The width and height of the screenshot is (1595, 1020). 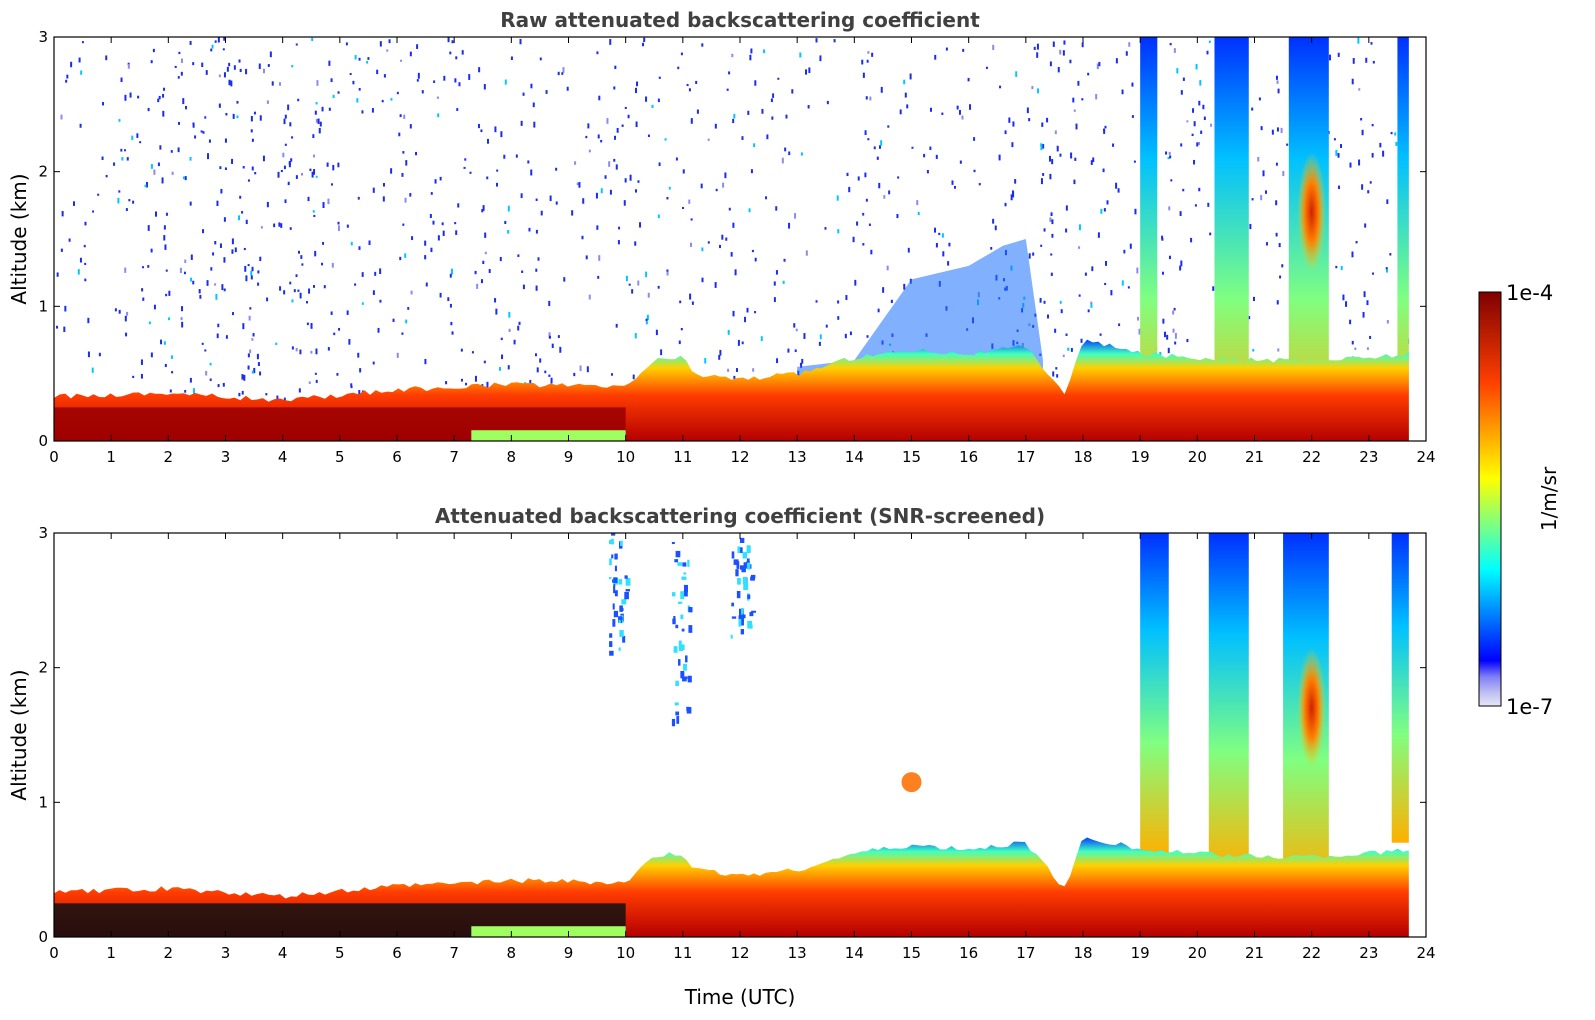 I want to click on x-tick-label: 24, so click(x=1425, y=457).